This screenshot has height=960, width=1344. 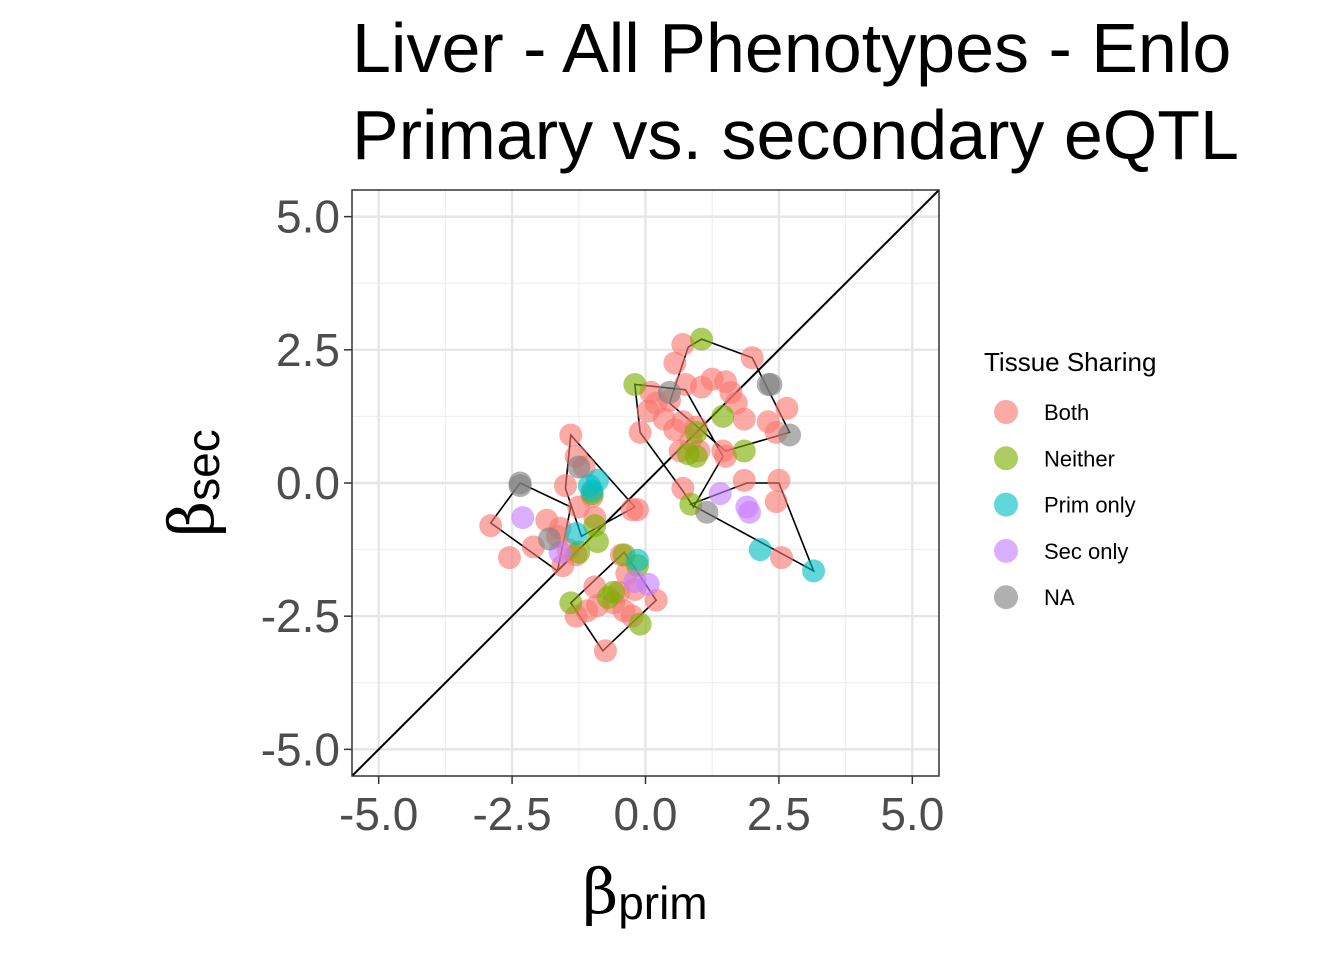 What do you see at coordinates (600, 891) in the screenshot?
I see `x-axis-symbol: β` at bounding box center [600, 891].